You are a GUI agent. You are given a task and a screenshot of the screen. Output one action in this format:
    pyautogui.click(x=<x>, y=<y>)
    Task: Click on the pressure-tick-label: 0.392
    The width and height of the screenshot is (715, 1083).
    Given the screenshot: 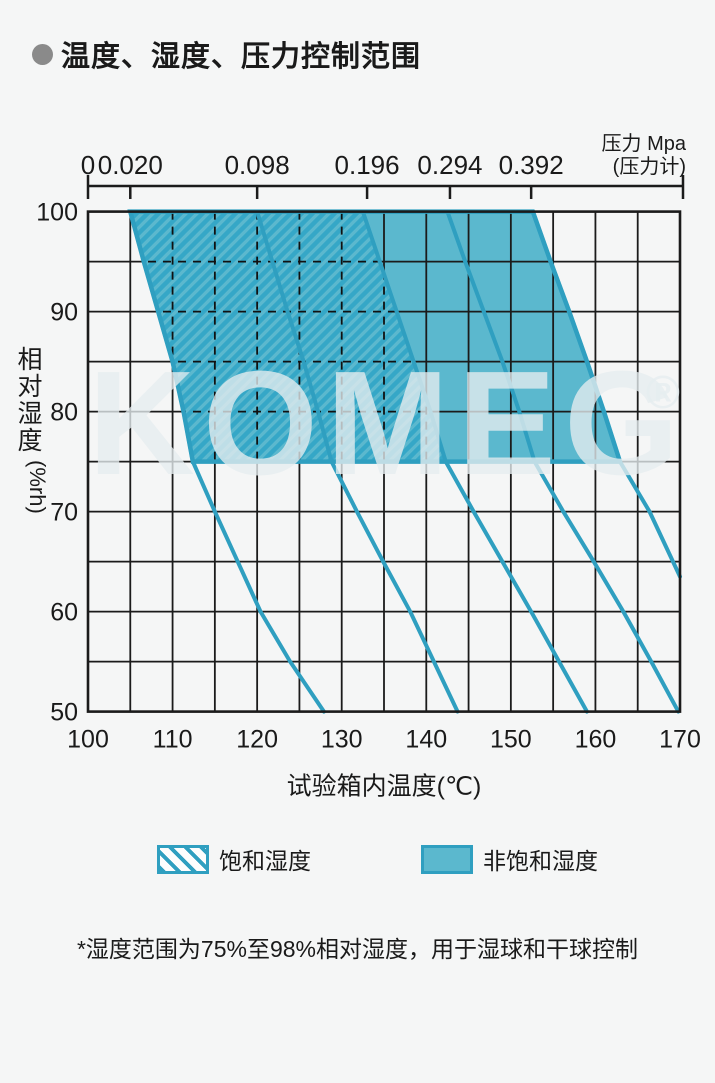 What is the action you would take?
    pyautogui.click(x=531, y=165)
    